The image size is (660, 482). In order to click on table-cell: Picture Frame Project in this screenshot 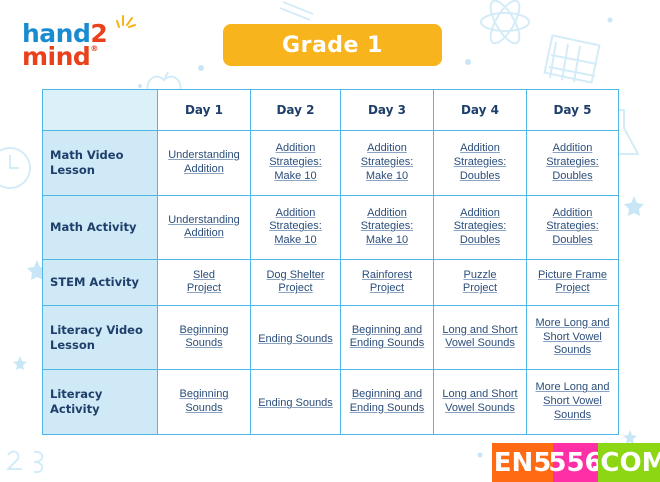, I will do `click(572, 282)`.